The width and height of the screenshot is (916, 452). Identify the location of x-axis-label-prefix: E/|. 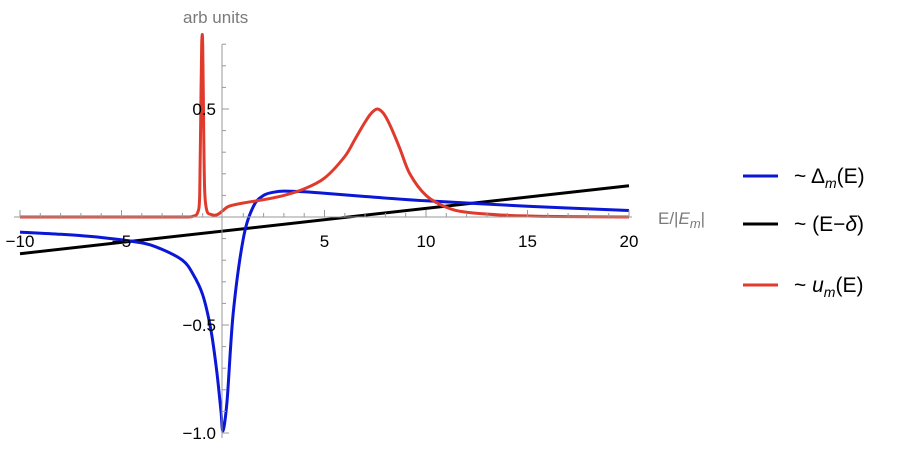
(668, 218).